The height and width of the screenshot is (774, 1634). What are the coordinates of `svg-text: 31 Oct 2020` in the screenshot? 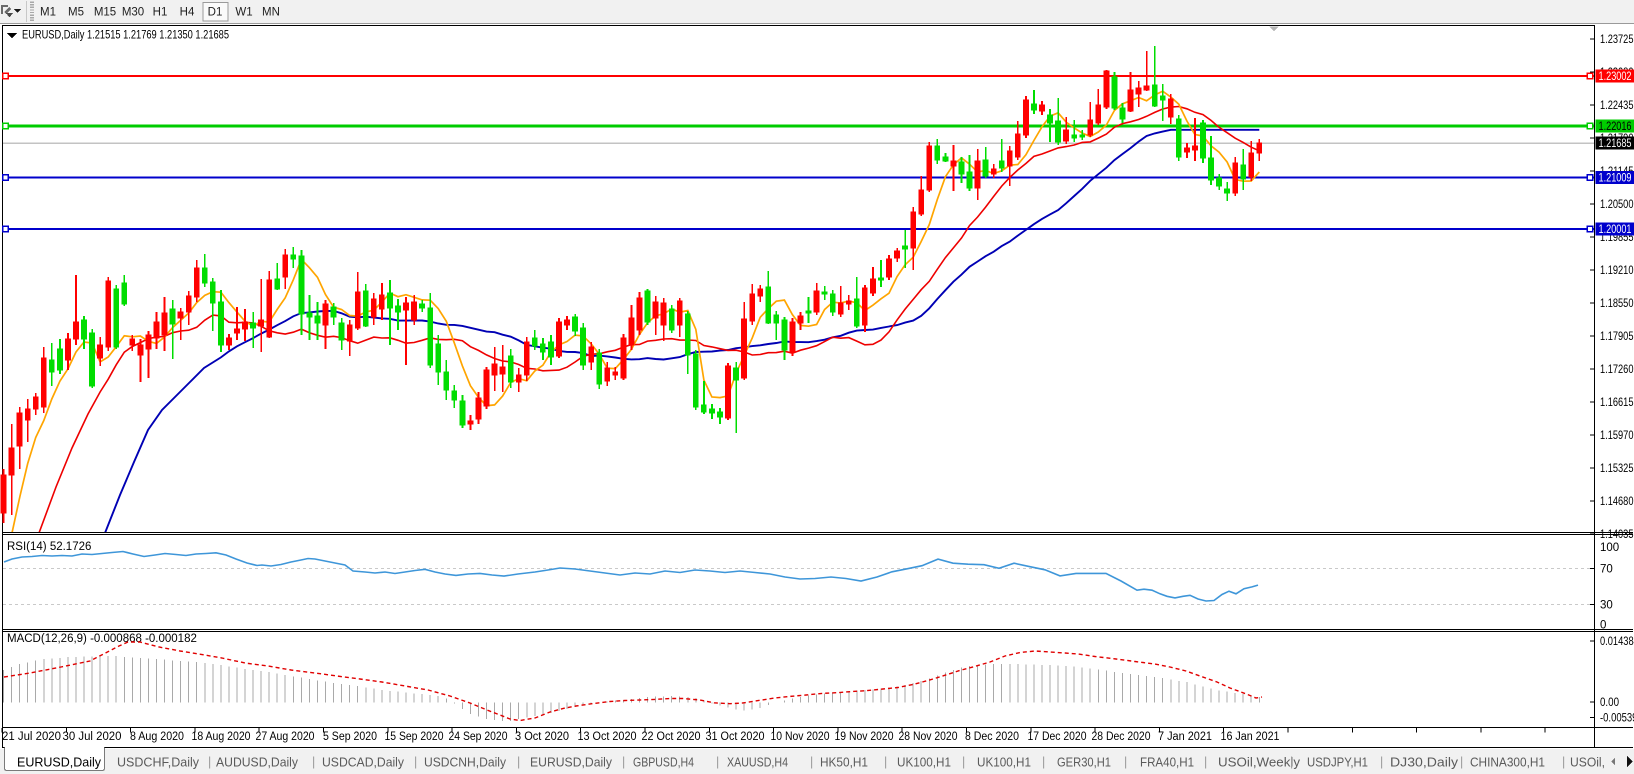 It's located at (735, 737).